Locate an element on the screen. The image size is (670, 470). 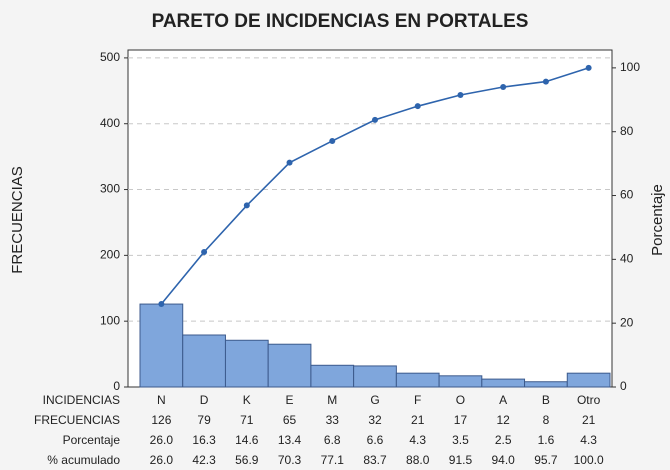
x-tick-label: O is located at coordinates (460, 400).